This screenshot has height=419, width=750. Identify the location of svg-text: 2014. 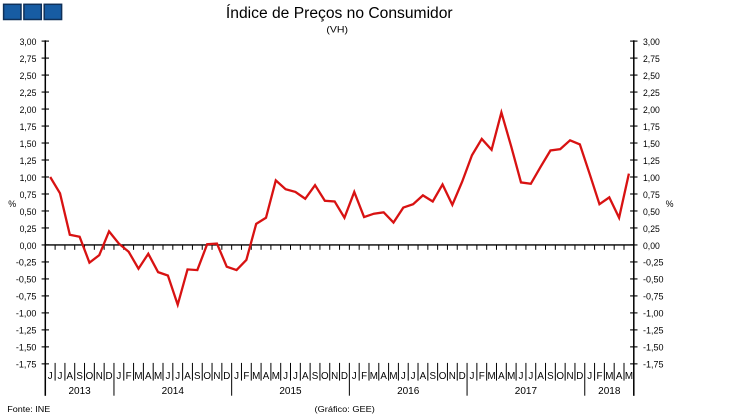
(173, 391).